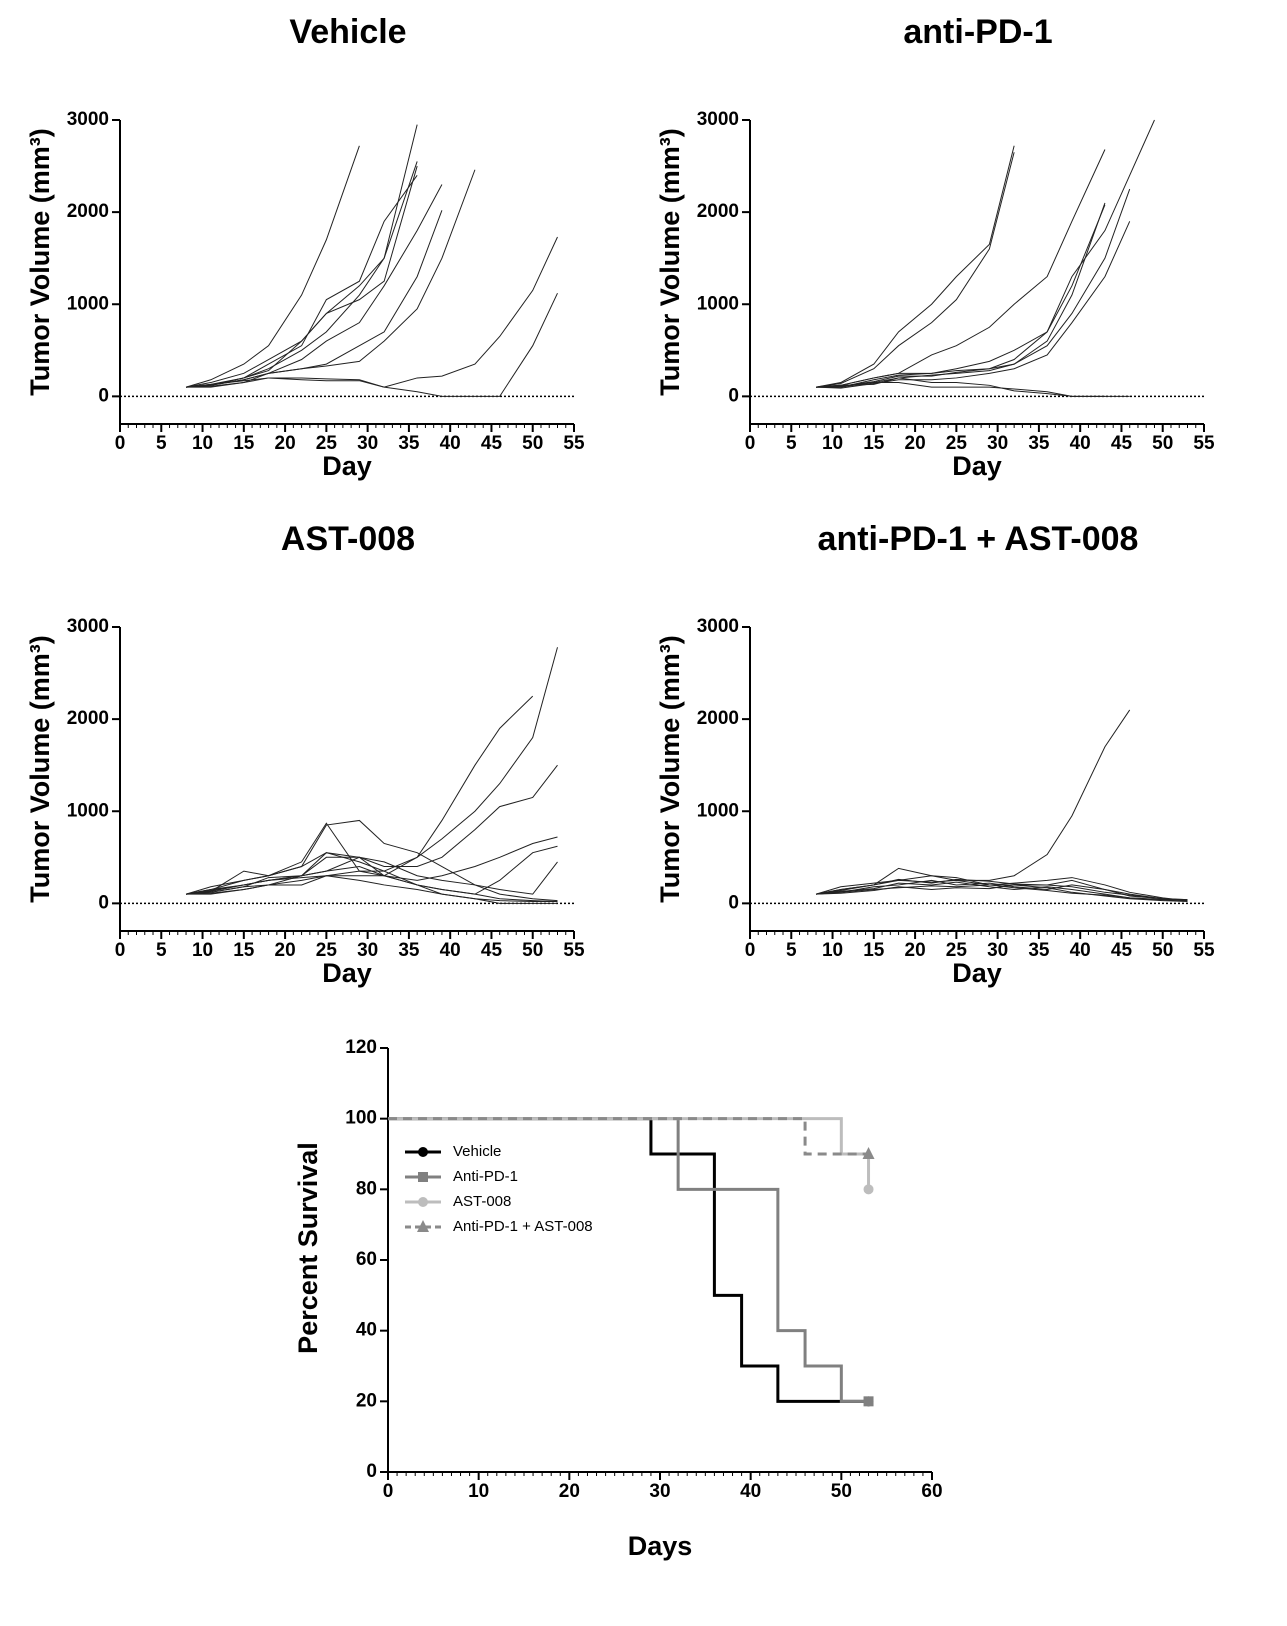  I want to click on legend-label: Vehicle, so click(477, 1151).